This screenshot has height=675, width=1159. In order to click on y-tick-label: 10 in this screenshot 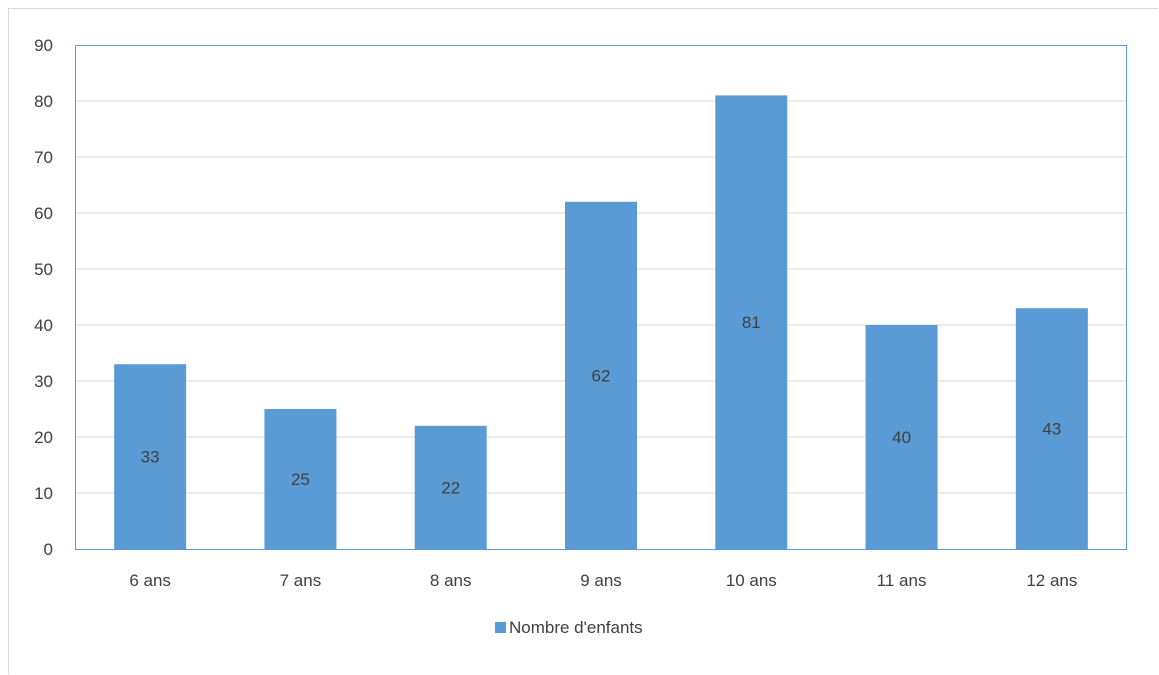, I will do `click(43, 493)`.